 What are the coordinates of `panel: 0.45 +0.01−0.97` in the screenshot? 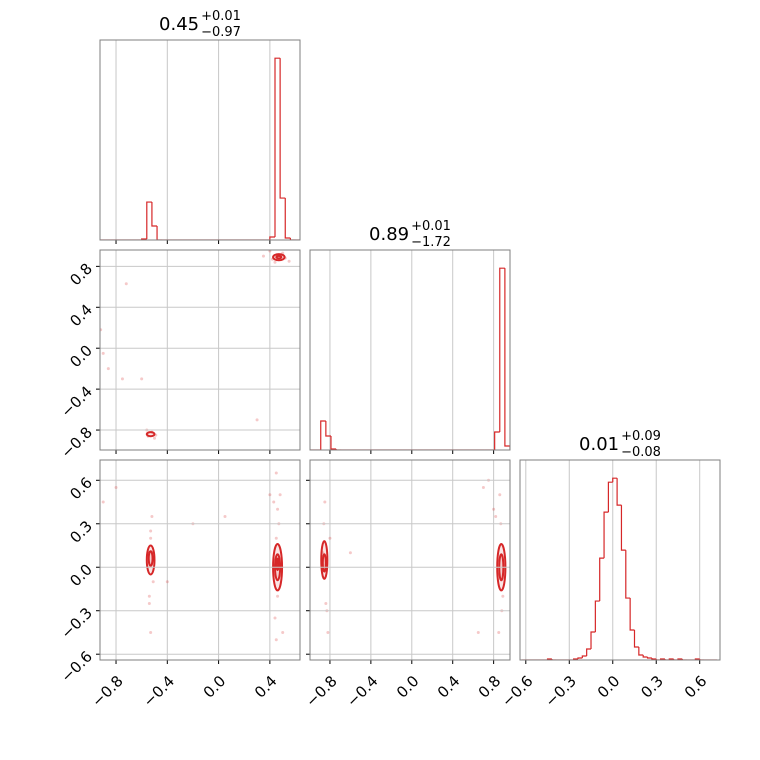 It's located at (200, 126).